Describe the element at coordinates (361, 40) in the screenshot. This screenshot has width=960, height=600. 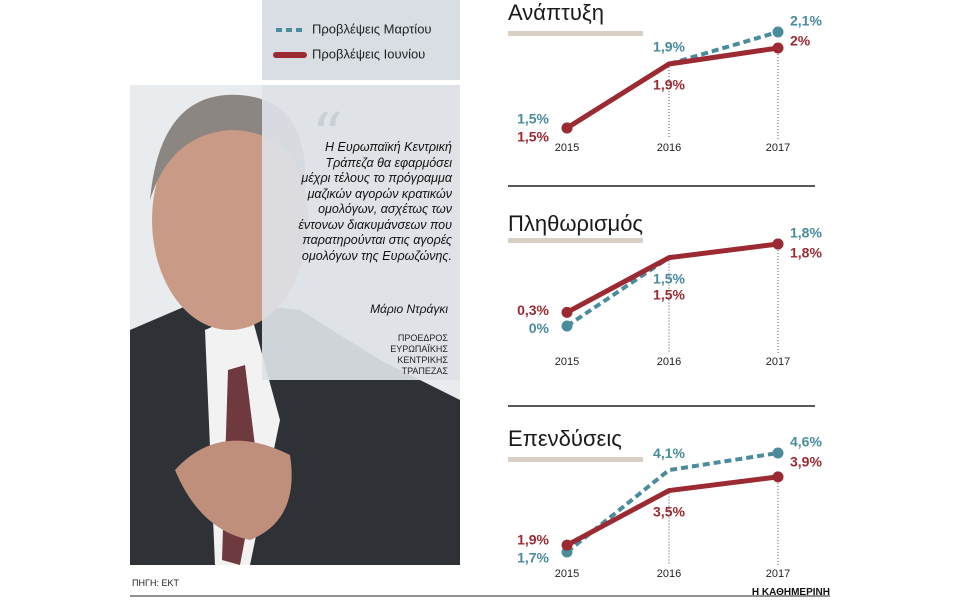
I see `legend-box` at that location.